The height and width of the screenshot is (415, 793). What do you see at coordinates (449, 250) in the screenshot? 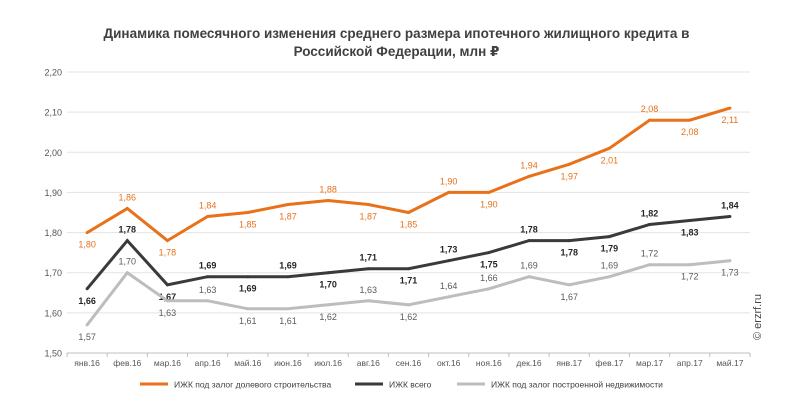
I see `data-label: 1,73` at bounding box center [449, 250].